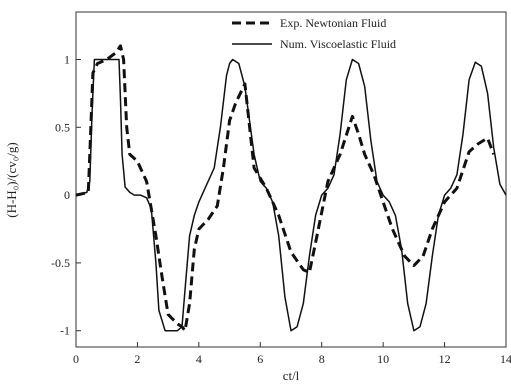 Image resolution: width=511 pixels, height=385 pixels. I want to click on y-tick-label: 0, so click(67, 195).